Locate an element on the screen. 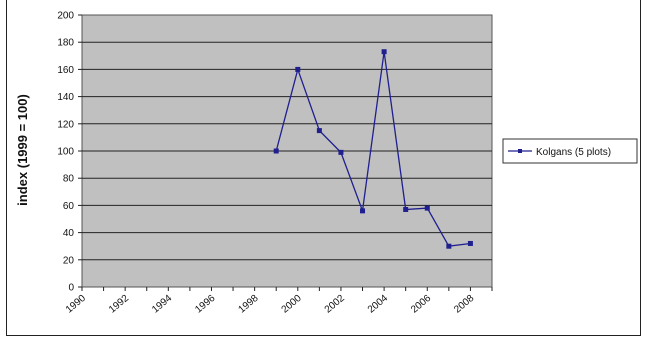 The image size is (651, 340). x-tick-label: 1996 is located at coordinates (205, 304).